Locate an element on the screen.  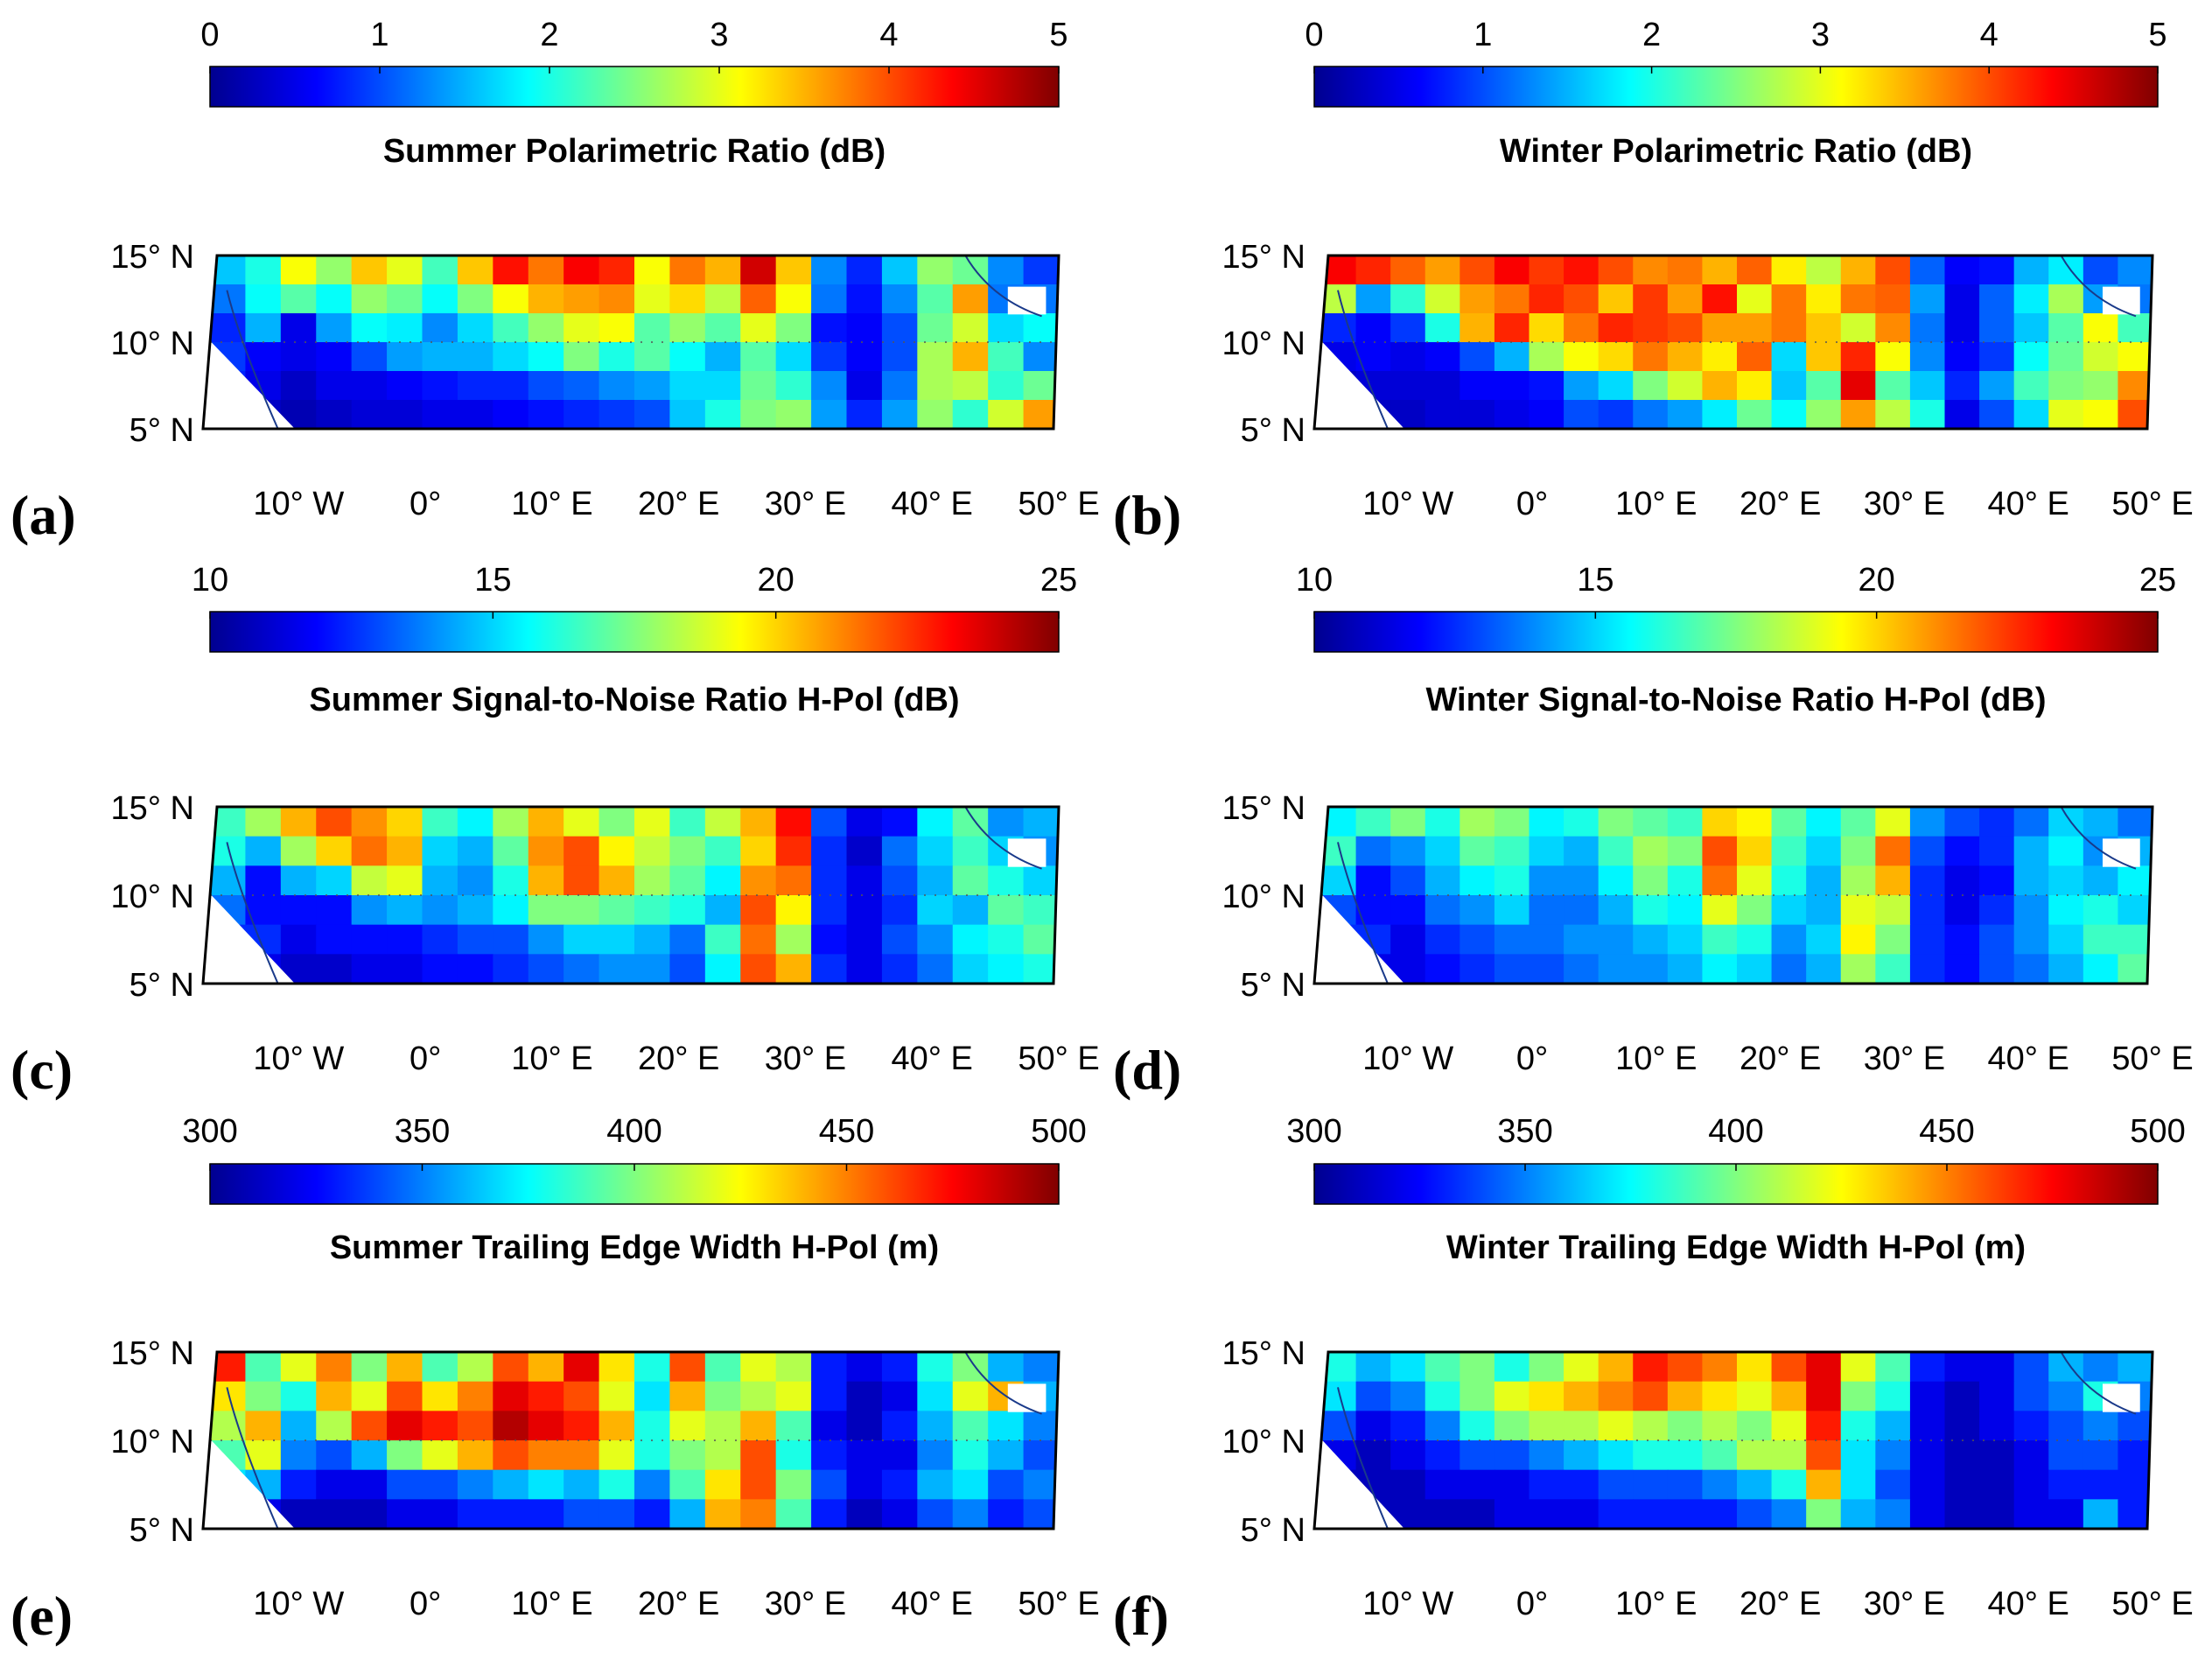
no-data-mask is located at coordinates (249, 935).